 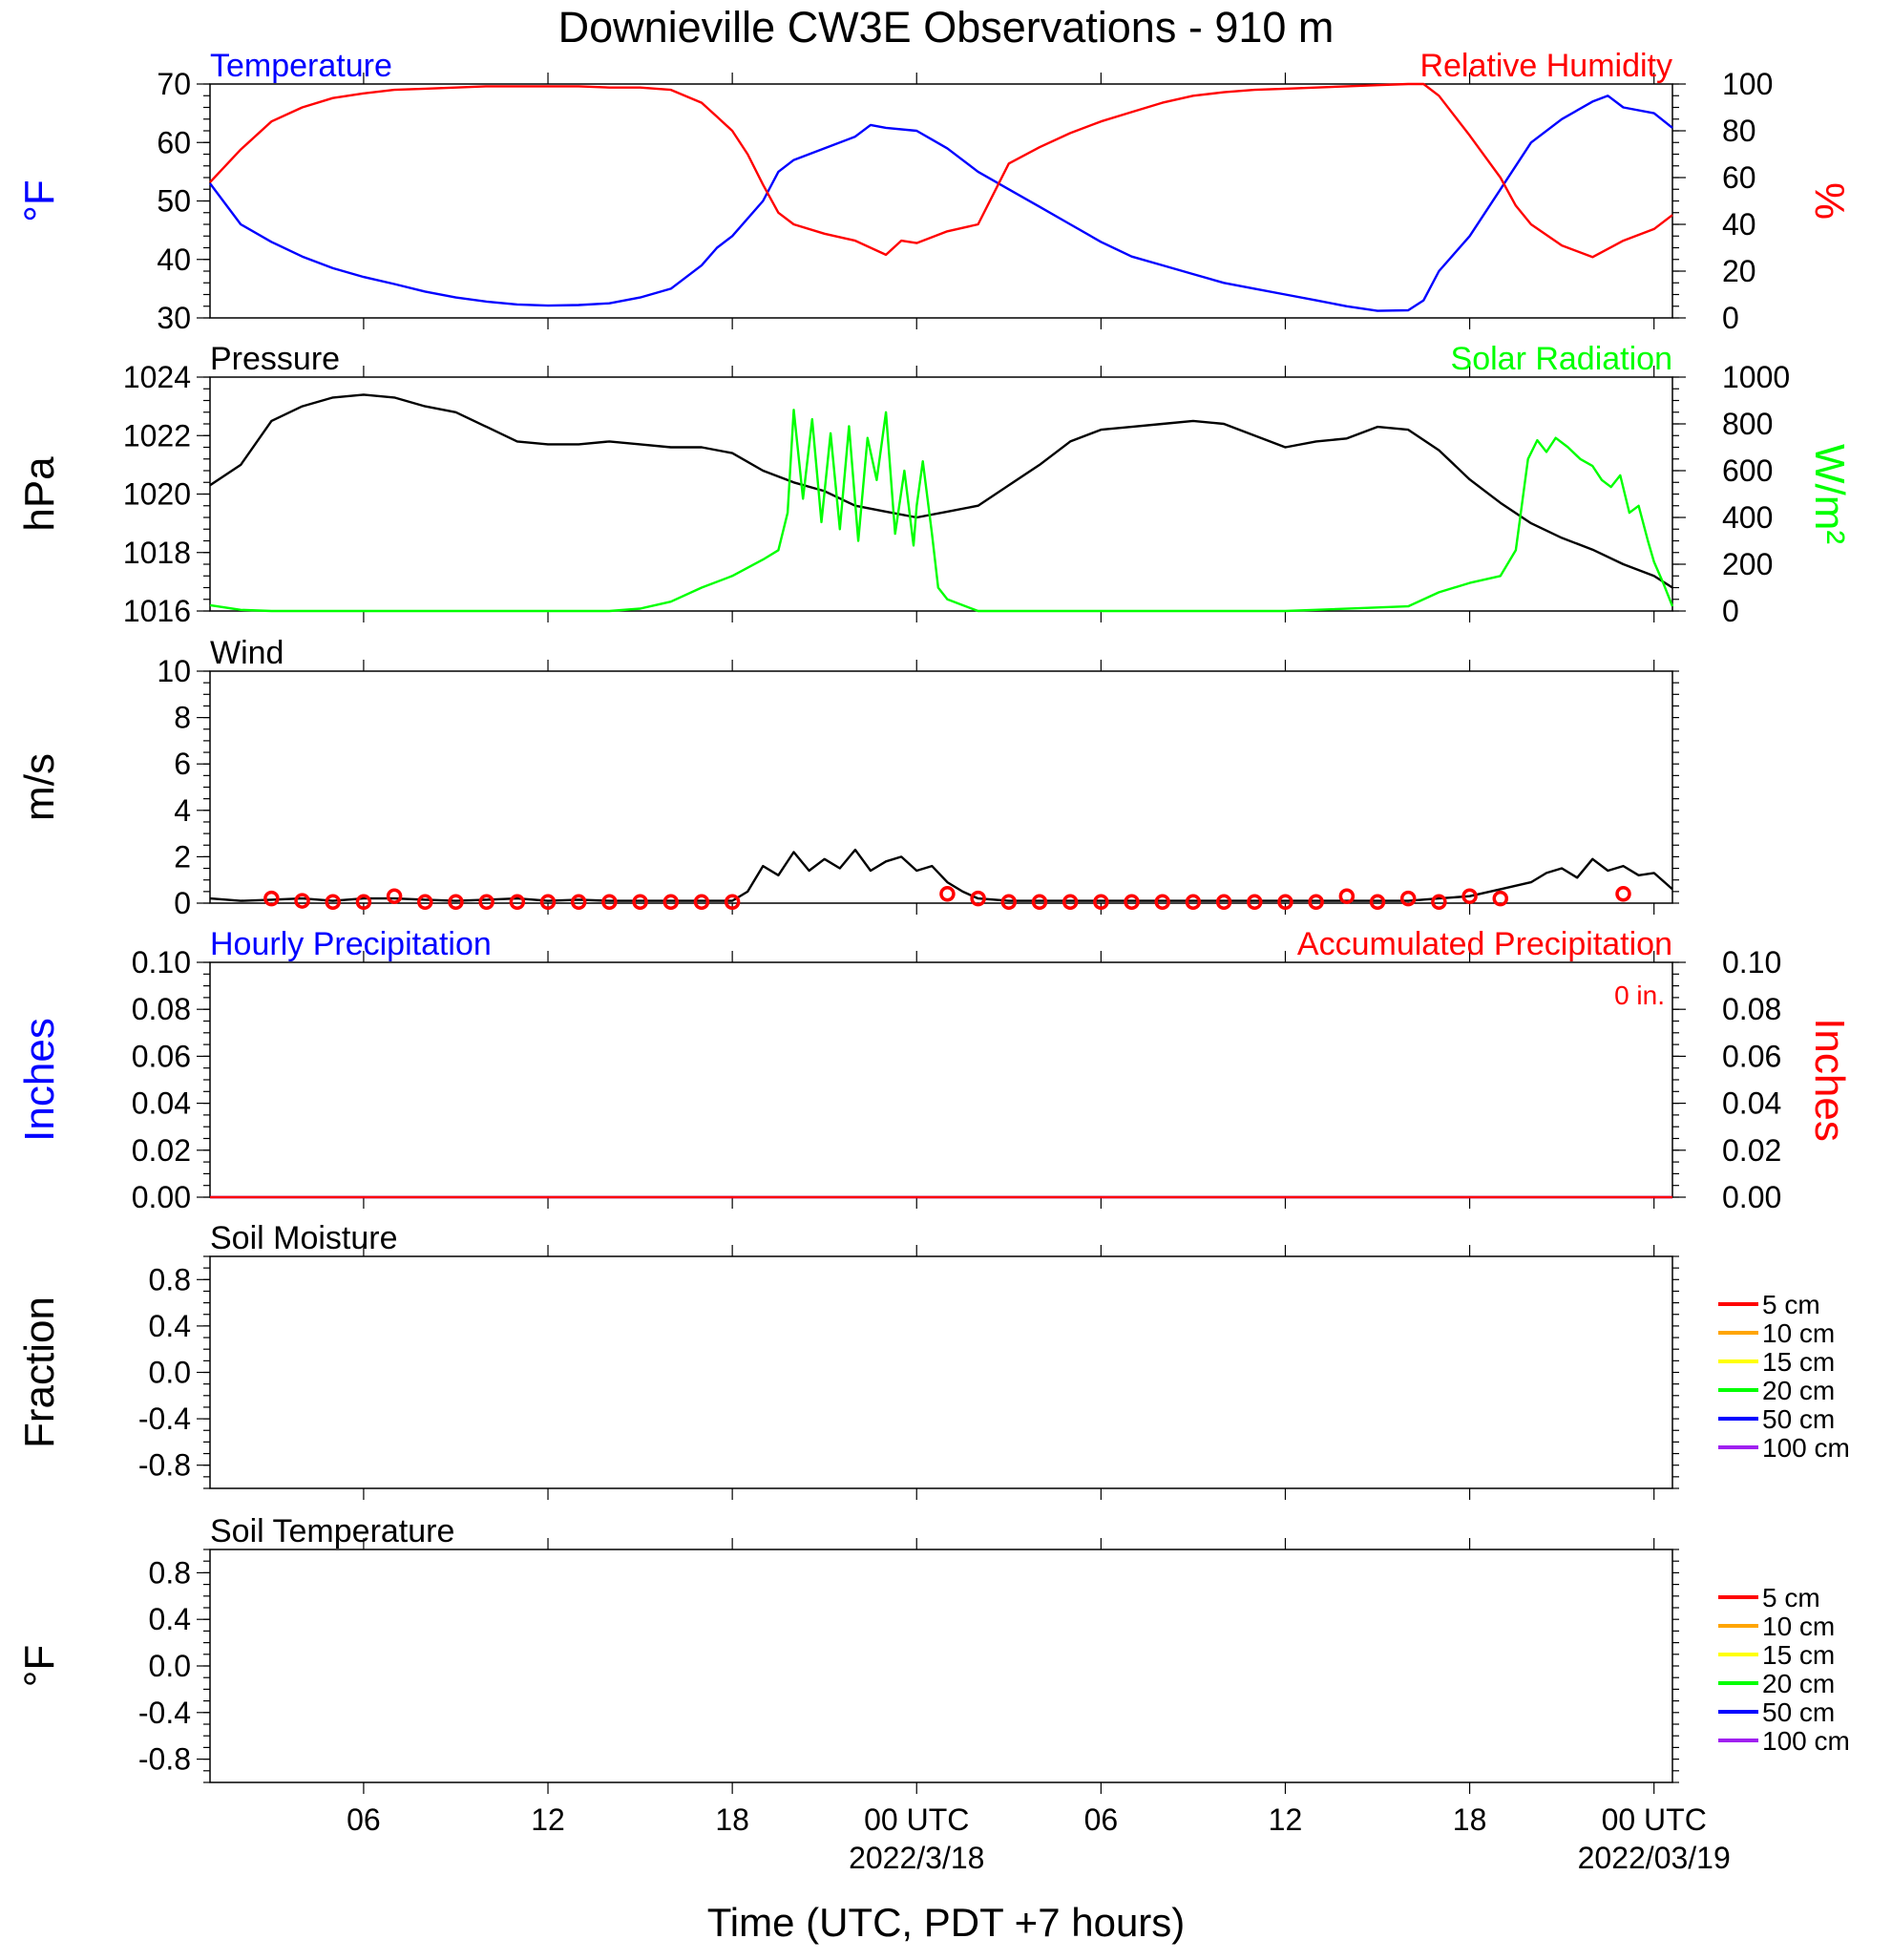 I want to click on y-axis-label-left: Inches, so click(x=39, y=1080).